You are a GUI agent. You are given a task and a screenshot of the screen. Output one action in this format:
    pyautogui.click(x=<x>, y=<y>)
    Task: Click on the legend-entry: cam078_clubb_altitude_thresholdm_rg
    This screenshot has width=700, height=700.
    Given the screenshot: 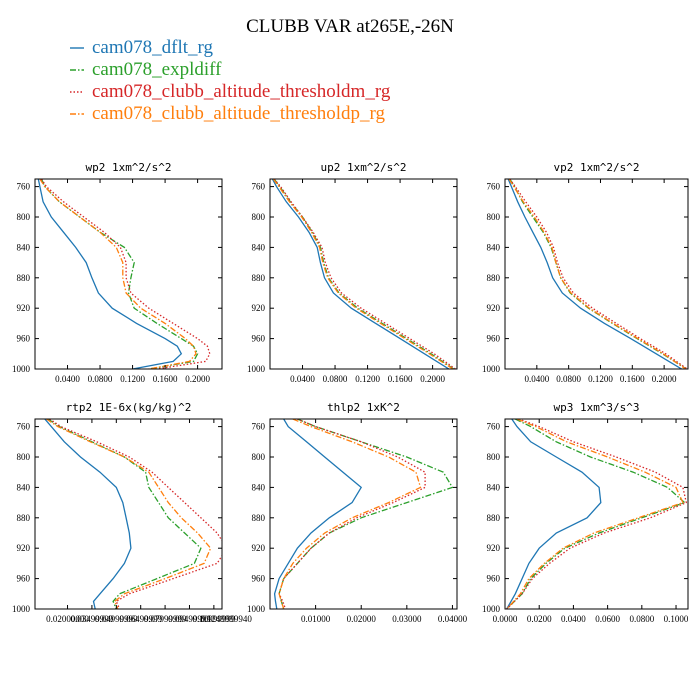 What is the action you would take?
    pyautogui.click(x=230, y=91)
    